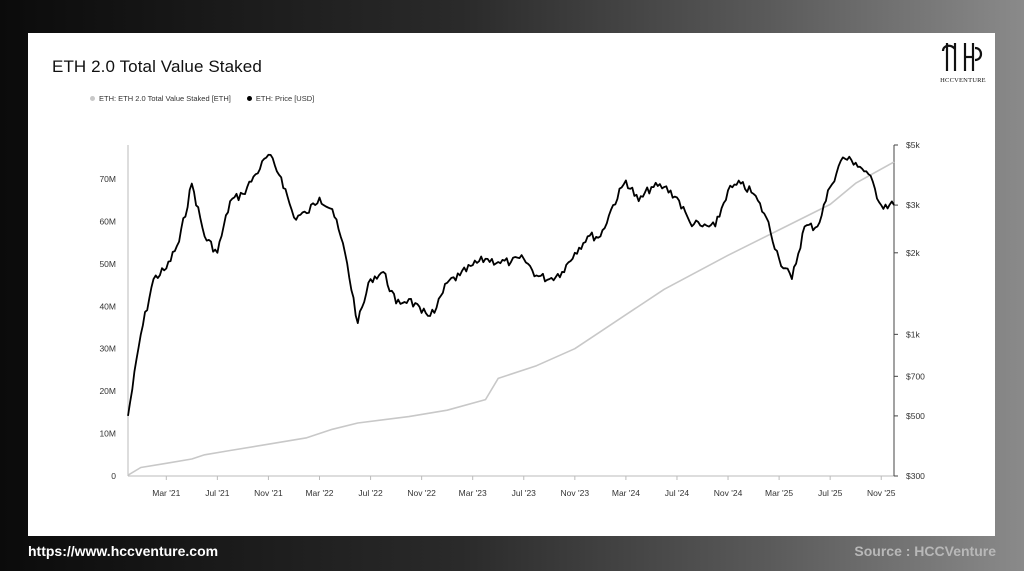 The height and width of the screenshot is (571, 1024). What do you see at coordinates (421, 493) in the screenshot?
I see `x-tick-label: Nov '22` at bounding box center [421, 493].